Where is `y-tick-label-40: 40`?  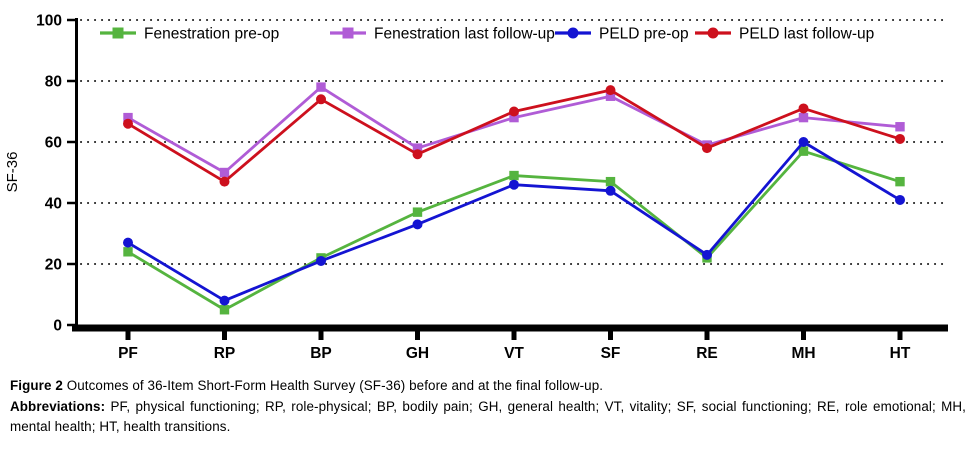
y-tick-label-40: 40 is located at coordinates (53, 204).